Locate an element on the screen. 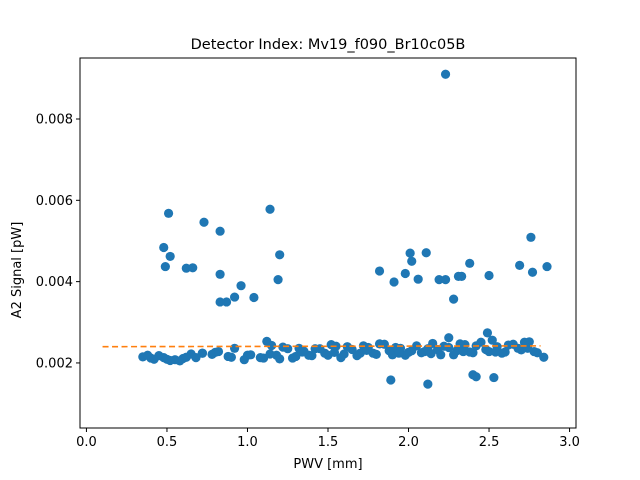  x-tick-label: 1.5 is located at coordinates (328, 442).